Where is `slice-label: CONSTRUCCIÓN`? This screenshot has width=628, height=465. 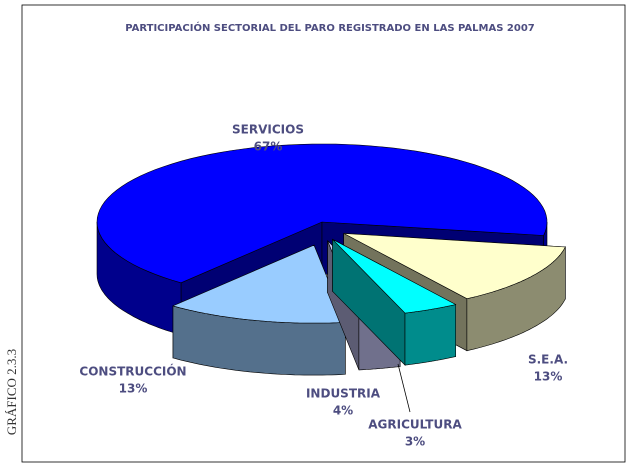 slice-label: CONSTRUCCIÓN is located at coordinates (132, 371).